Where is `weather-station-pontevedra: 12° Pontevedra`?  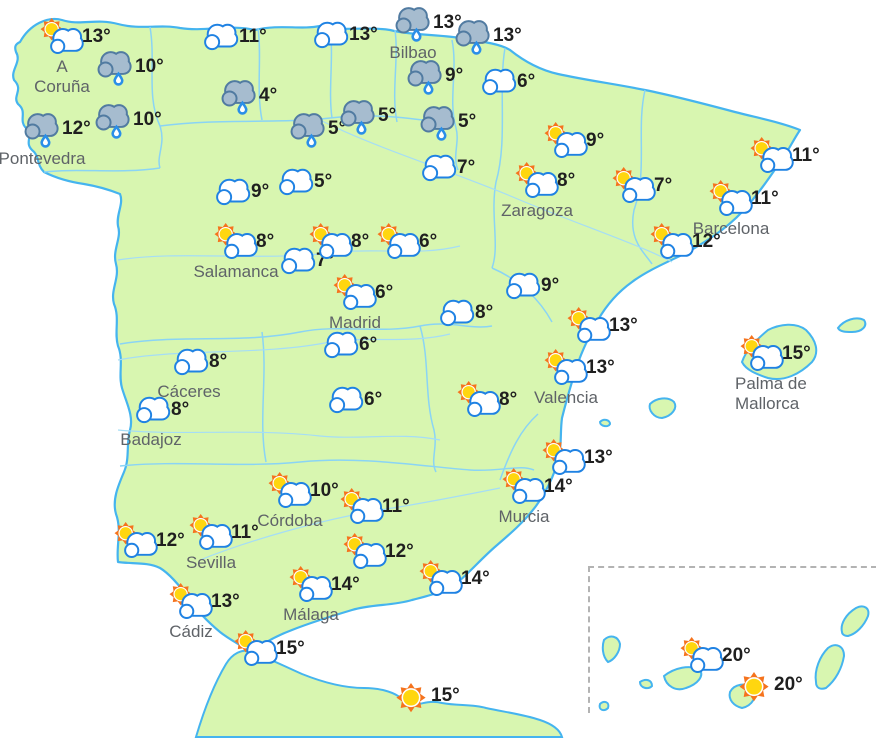
weather-station-pontevedra: 12° Pontevedra is located at coordinates (45, 139).